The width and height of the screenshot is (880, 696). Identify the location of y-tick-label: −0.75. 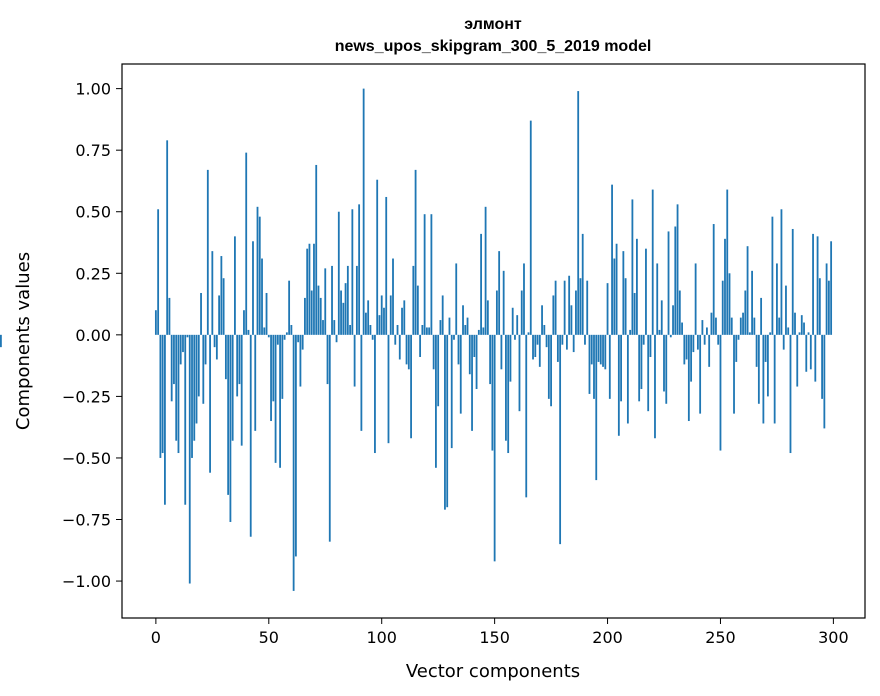
(86, 520).